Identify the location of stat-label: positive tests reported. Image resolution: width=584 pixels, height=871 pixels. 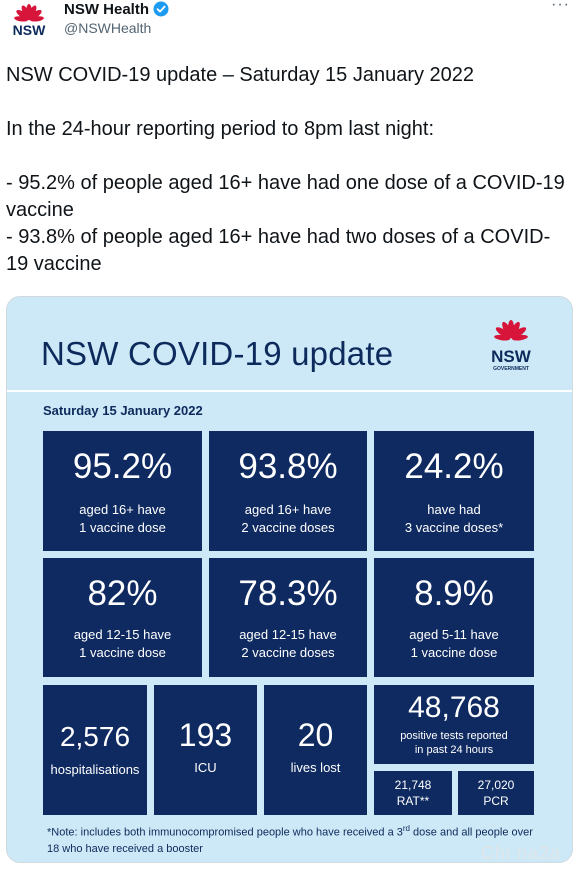
(454, 736).